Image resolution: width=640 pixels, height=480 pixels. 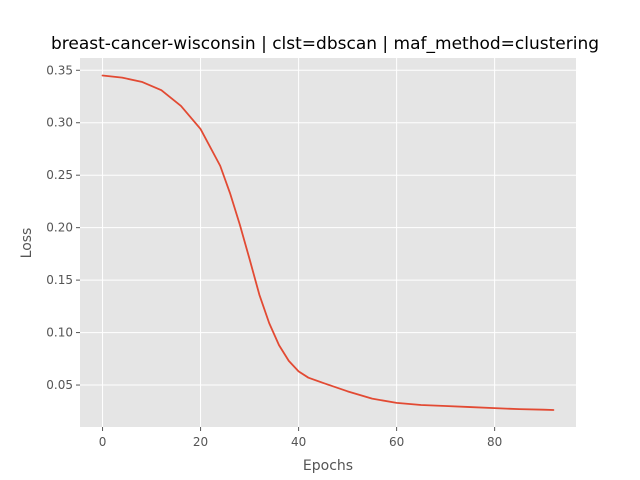 I want to click on x-axis-label: Epochs, so click(x=328, y=466).